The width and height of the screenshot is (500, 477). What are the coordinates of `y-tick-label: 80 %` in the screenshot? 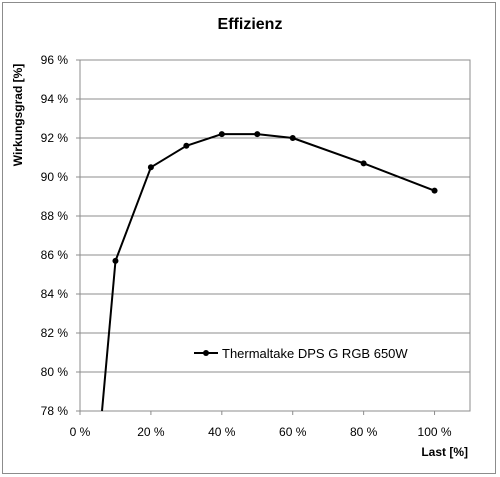 It's located at (55, 372).